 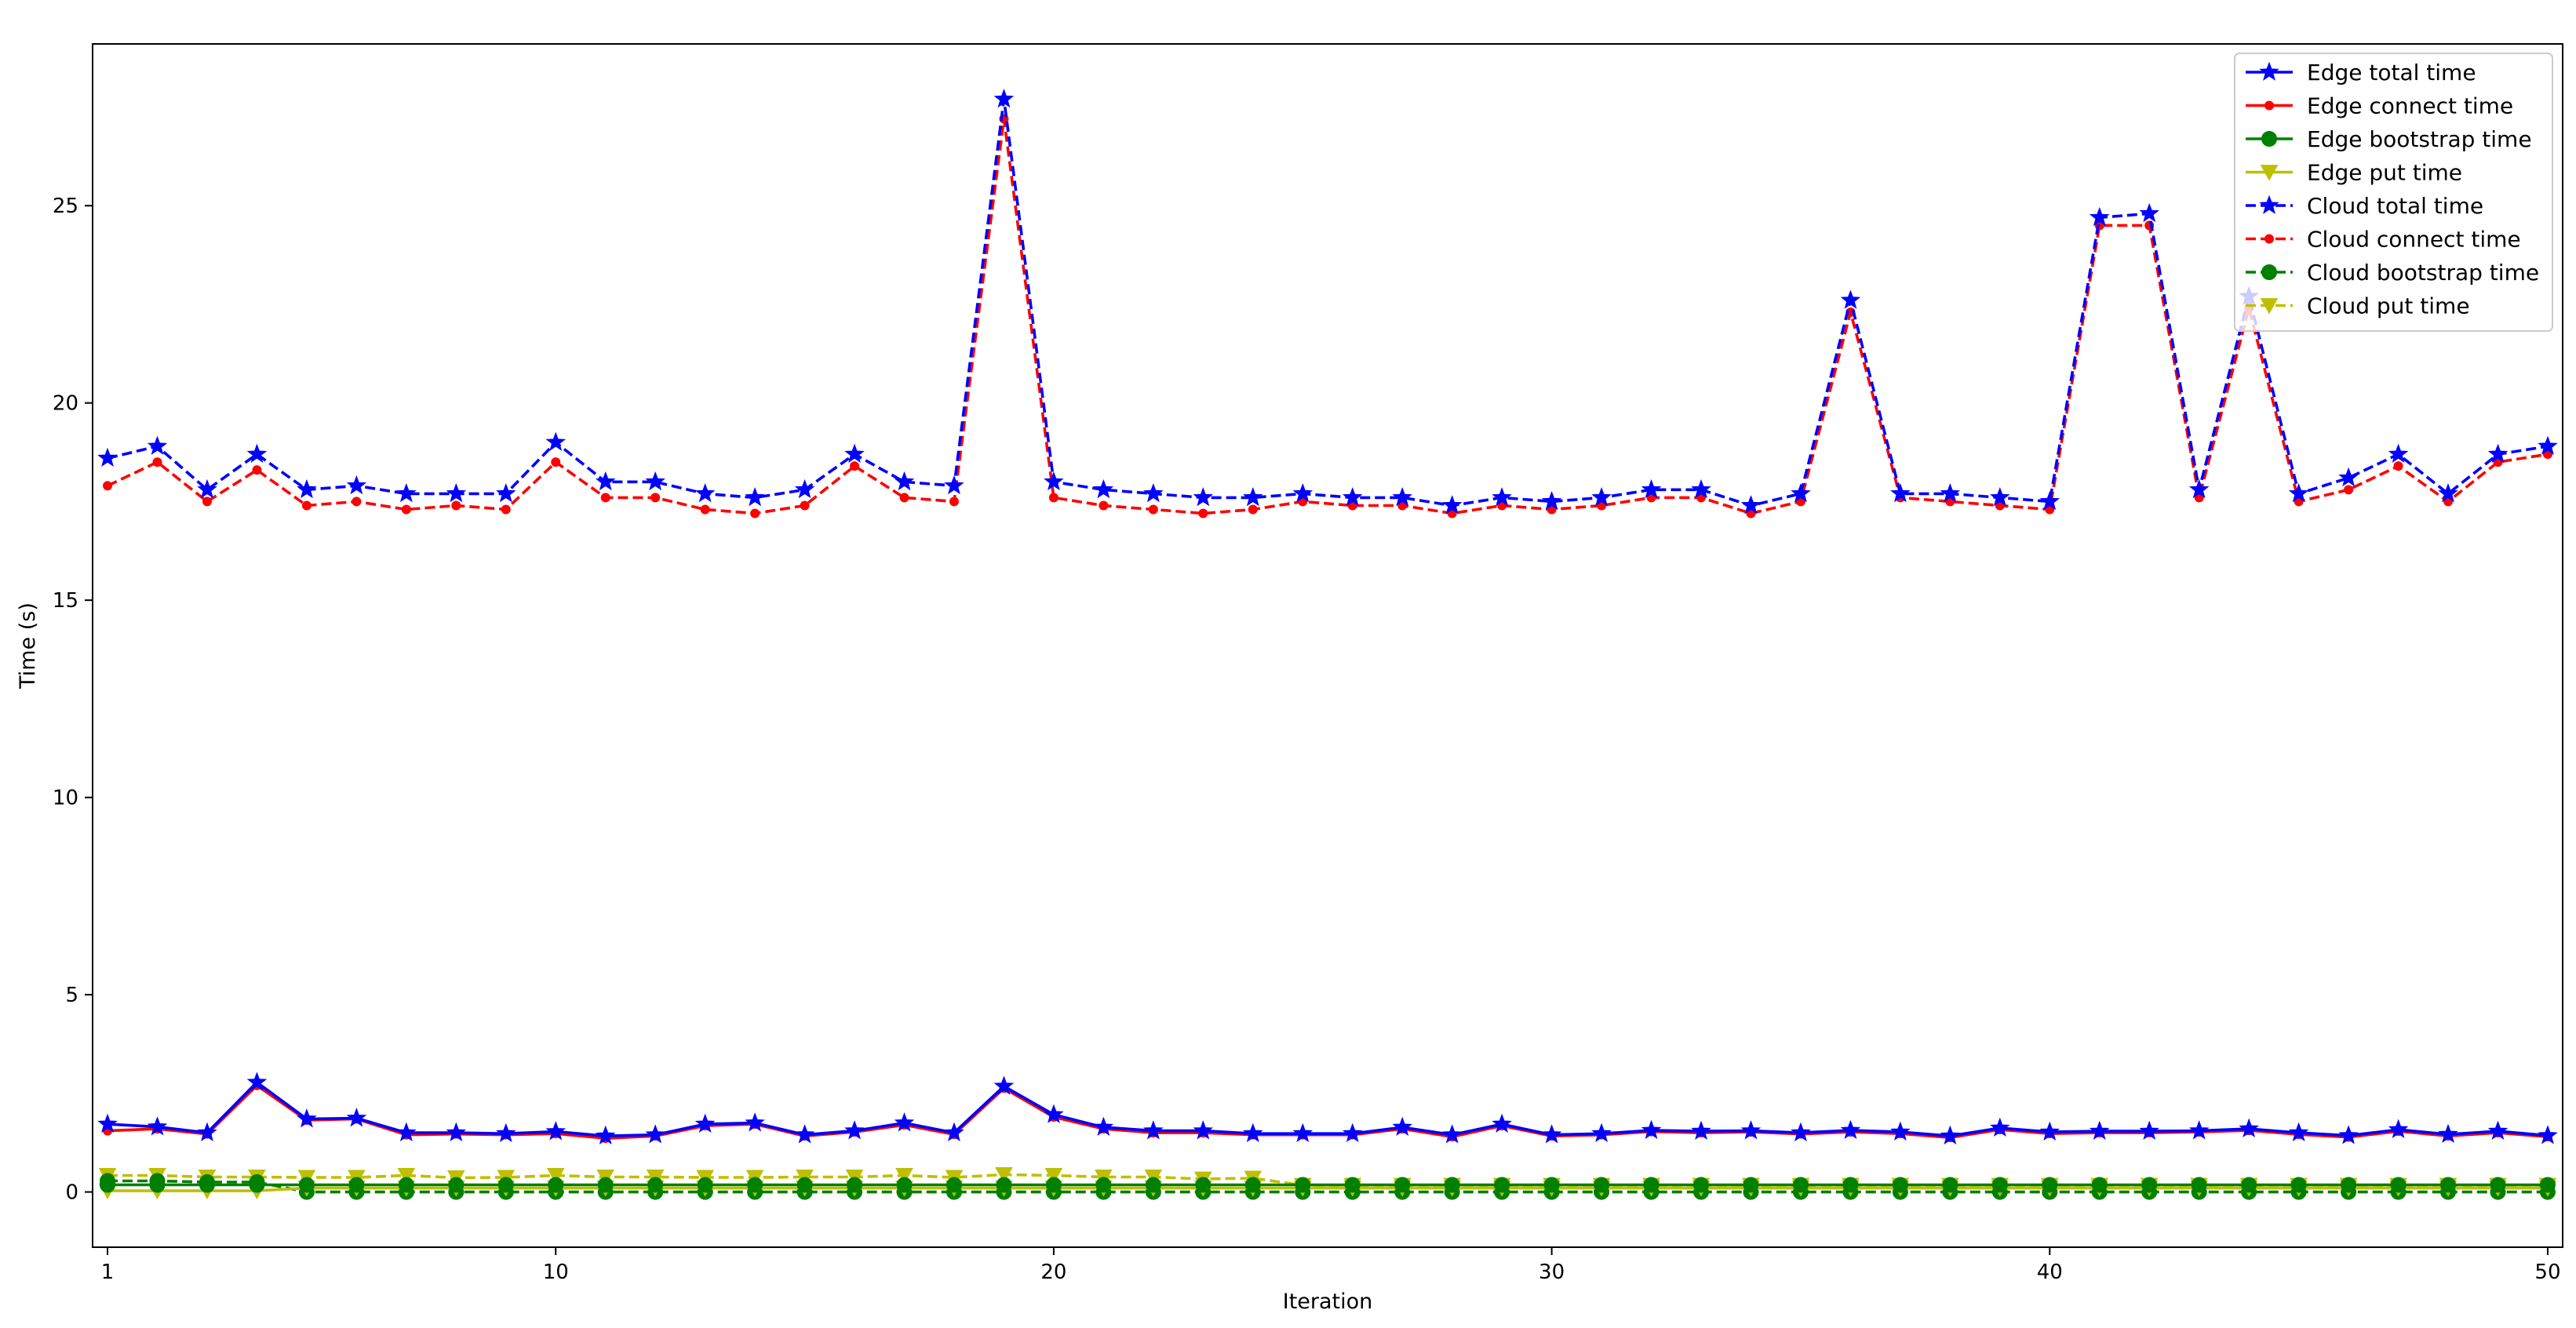 What do you see at coordinates (556, 1272) in the screenshot?
I see `x-tick-label: 10` at bounding box center [556, 1272].